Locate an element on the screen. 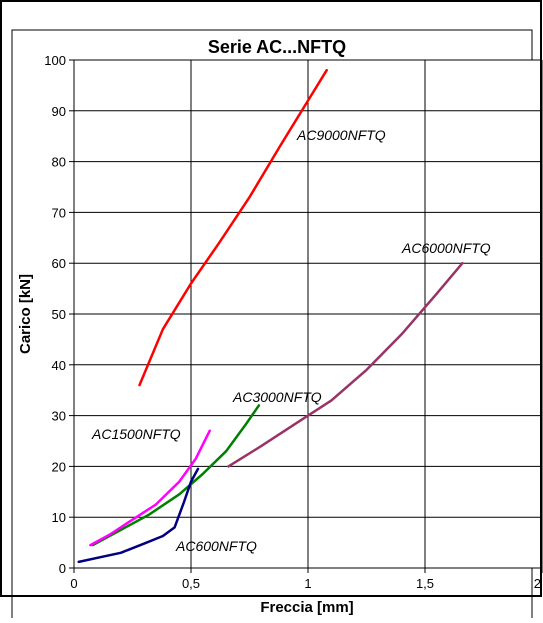 The height and width of the screenshot is (623, 543). series-label-ac3000nftq: AC3000NFTQ is located at coordinates (277, 397).